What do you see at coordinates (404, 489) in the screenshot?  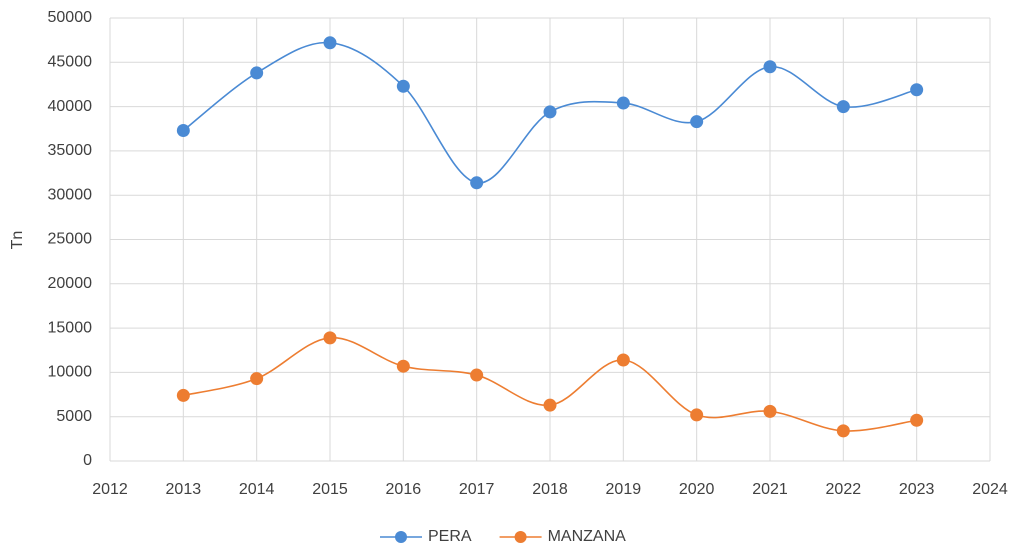 I see `x-tick-label: 2016` at bounding box center [404, 489].